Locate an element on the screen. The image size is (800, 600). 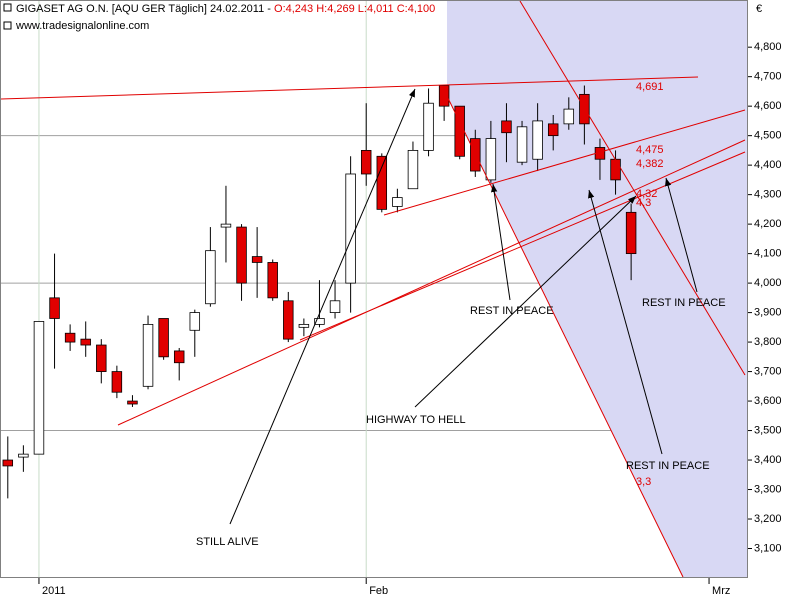
y-tick-label: 3,700 is located at coordinates (768, 371).